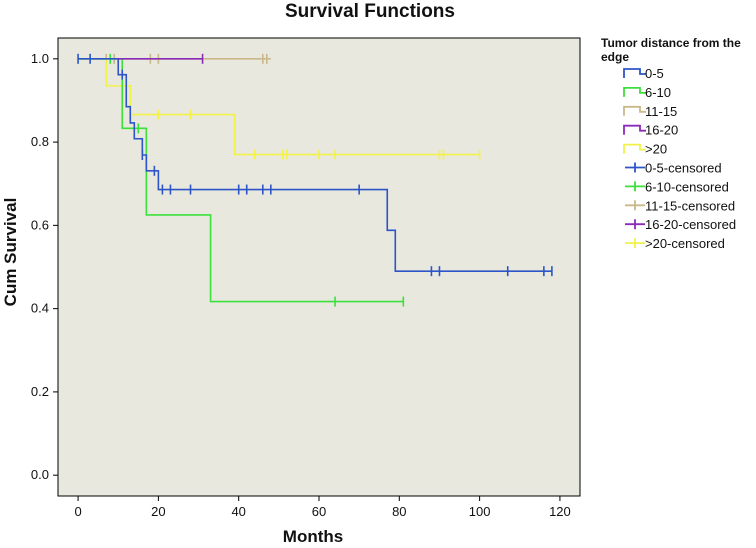  I want to click on legend-item: 11-15-censored, so click(680, 205).